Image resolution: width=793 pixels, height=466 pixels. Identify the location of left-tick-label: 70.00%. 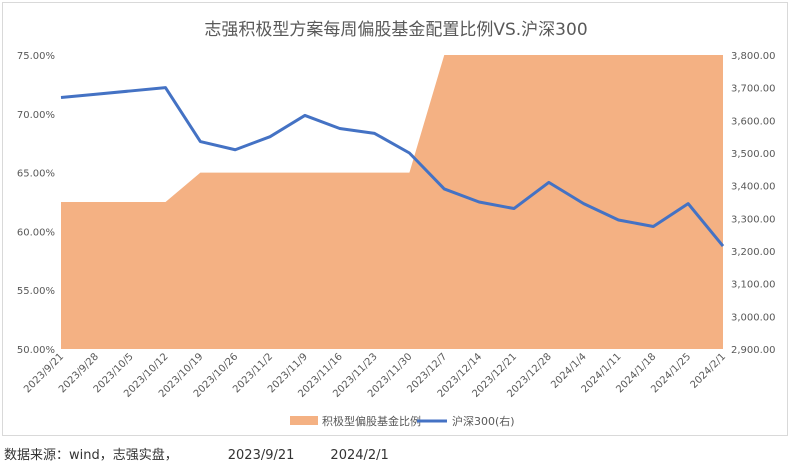
(36, 115).